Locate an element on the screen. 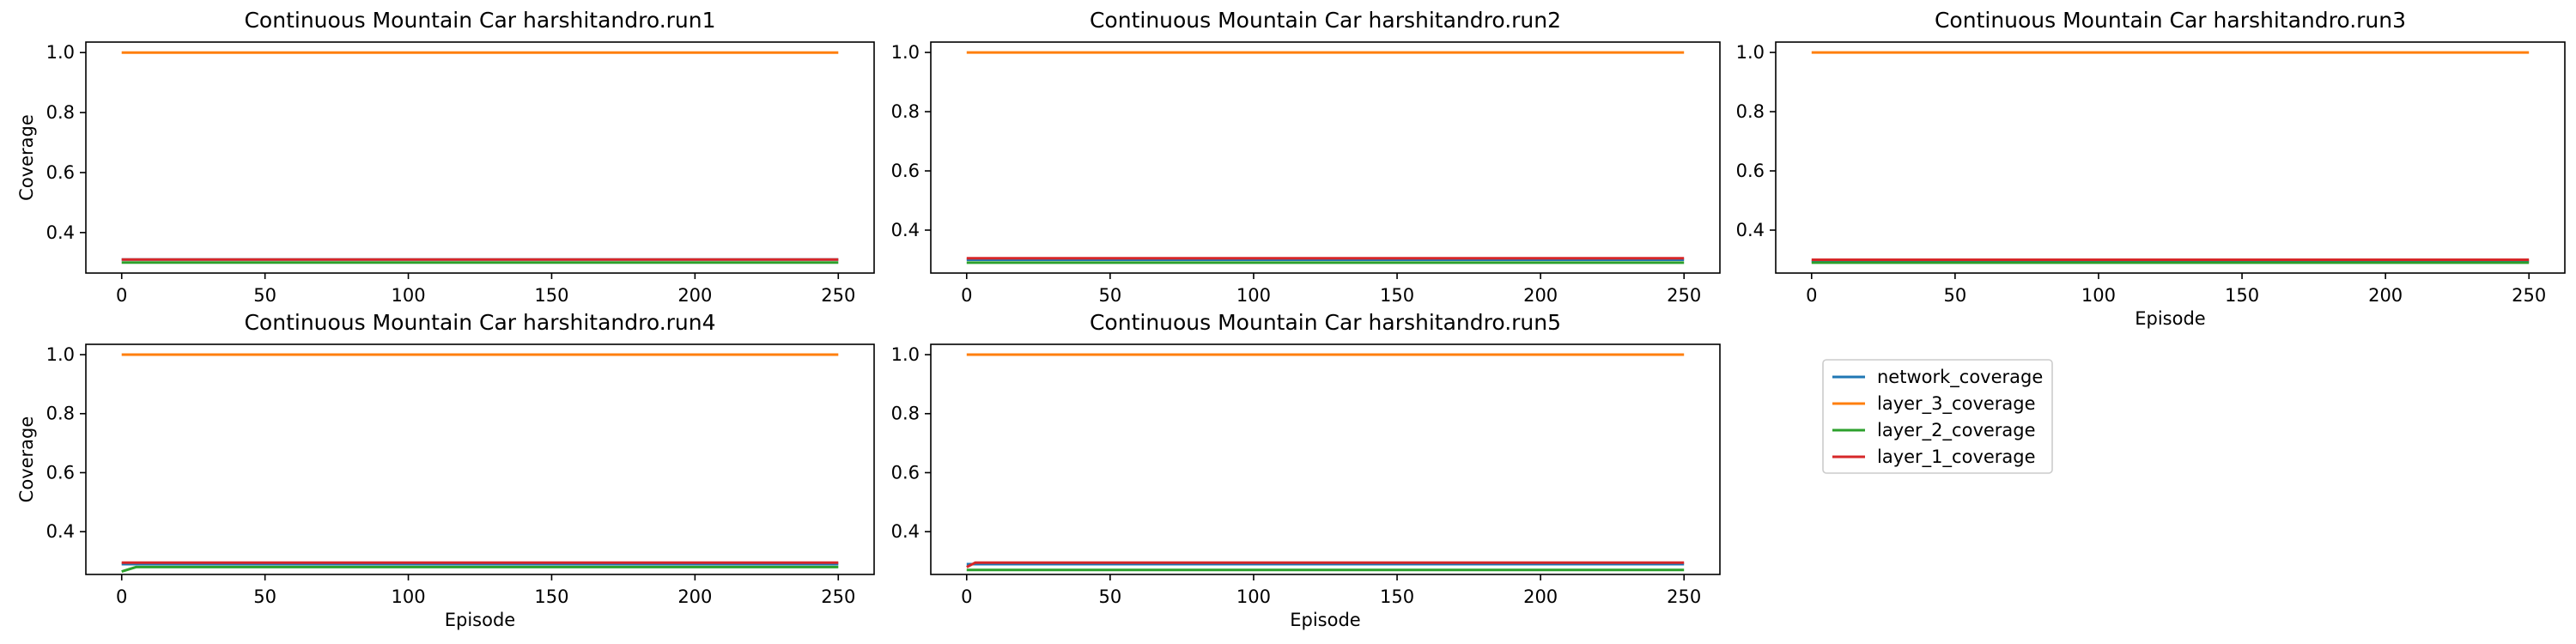 This screenshot has width=2576, height=644. series-line-layer_2_coverage is located at coordinates (480, 569).